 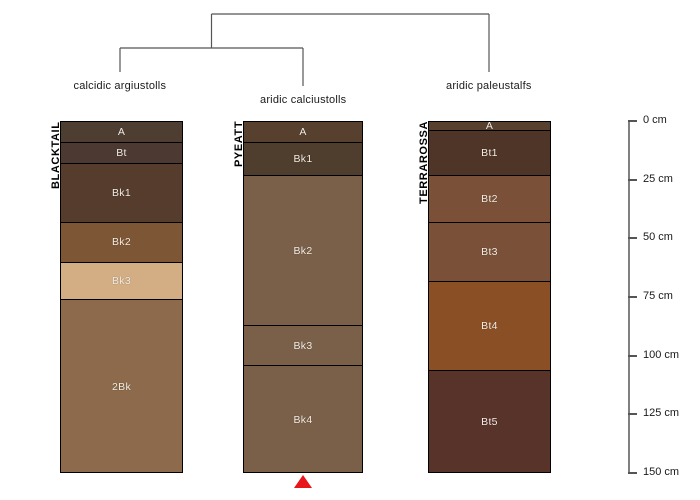 I want to click on horizon-bk4: Bk4, so click(x=303, y=419).